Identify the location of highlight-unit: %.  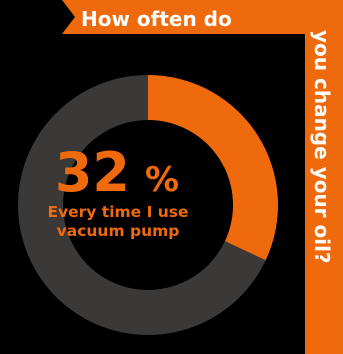
(162, 180).